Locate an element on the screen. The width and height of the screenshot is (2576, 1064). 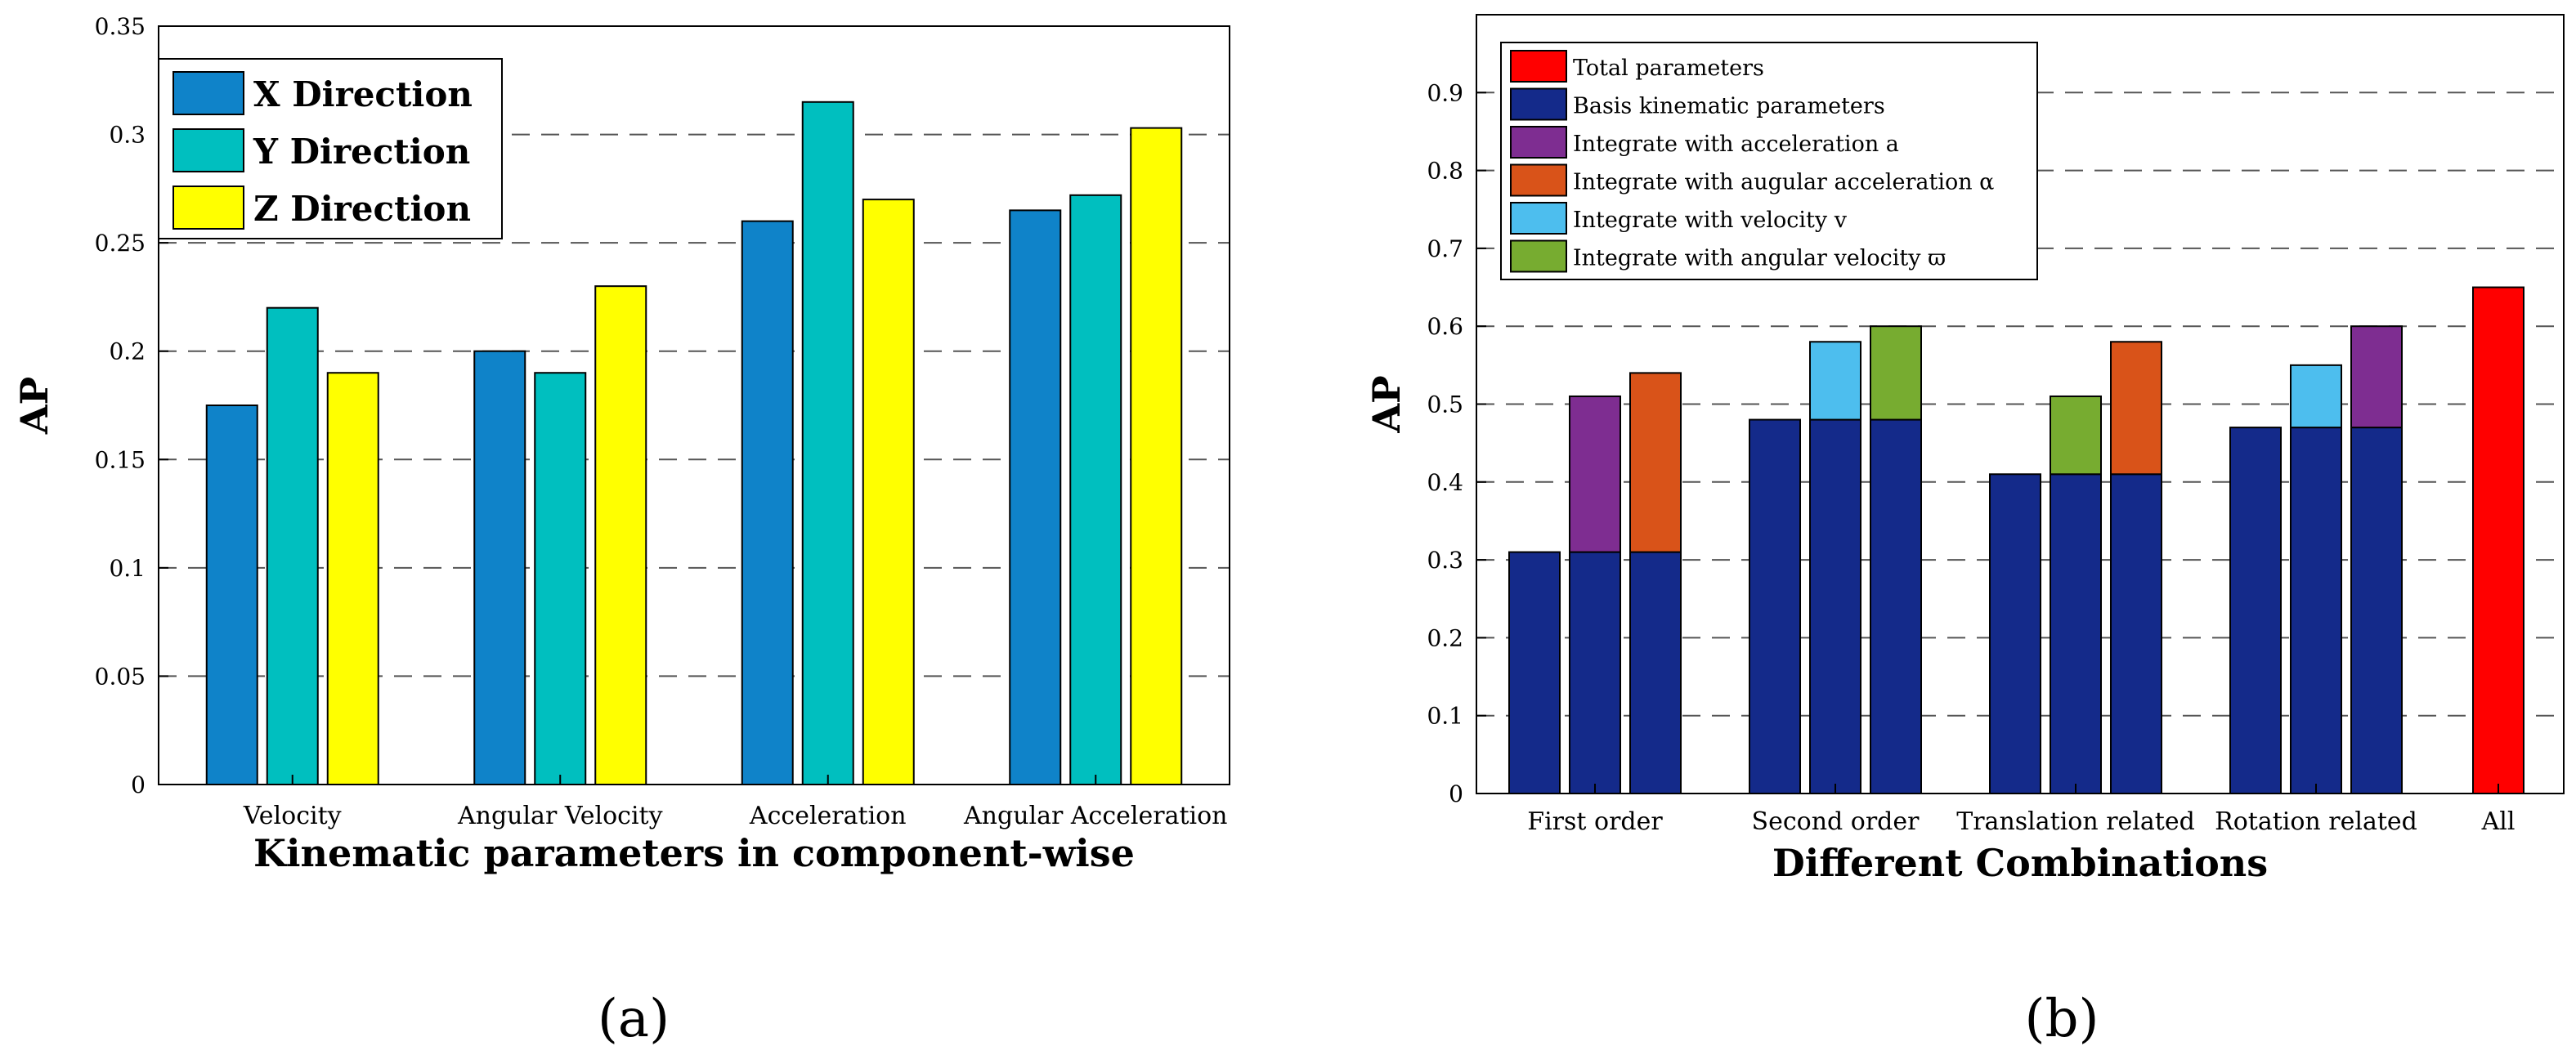
bar-b-3-0-basis is located at coordinates (2255, 611).